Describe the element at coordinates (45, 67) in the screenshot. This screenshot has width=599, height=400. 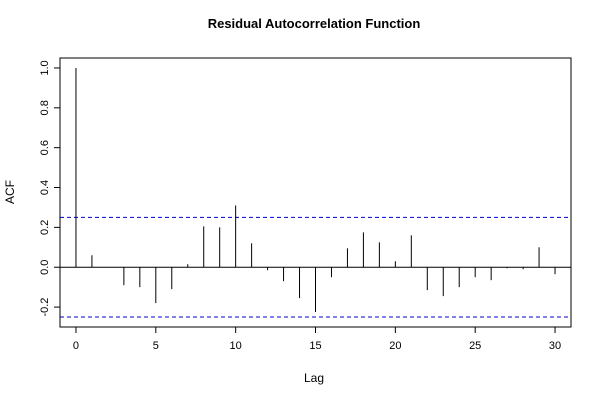
I see `y-tick-label: 1.0` at that location.